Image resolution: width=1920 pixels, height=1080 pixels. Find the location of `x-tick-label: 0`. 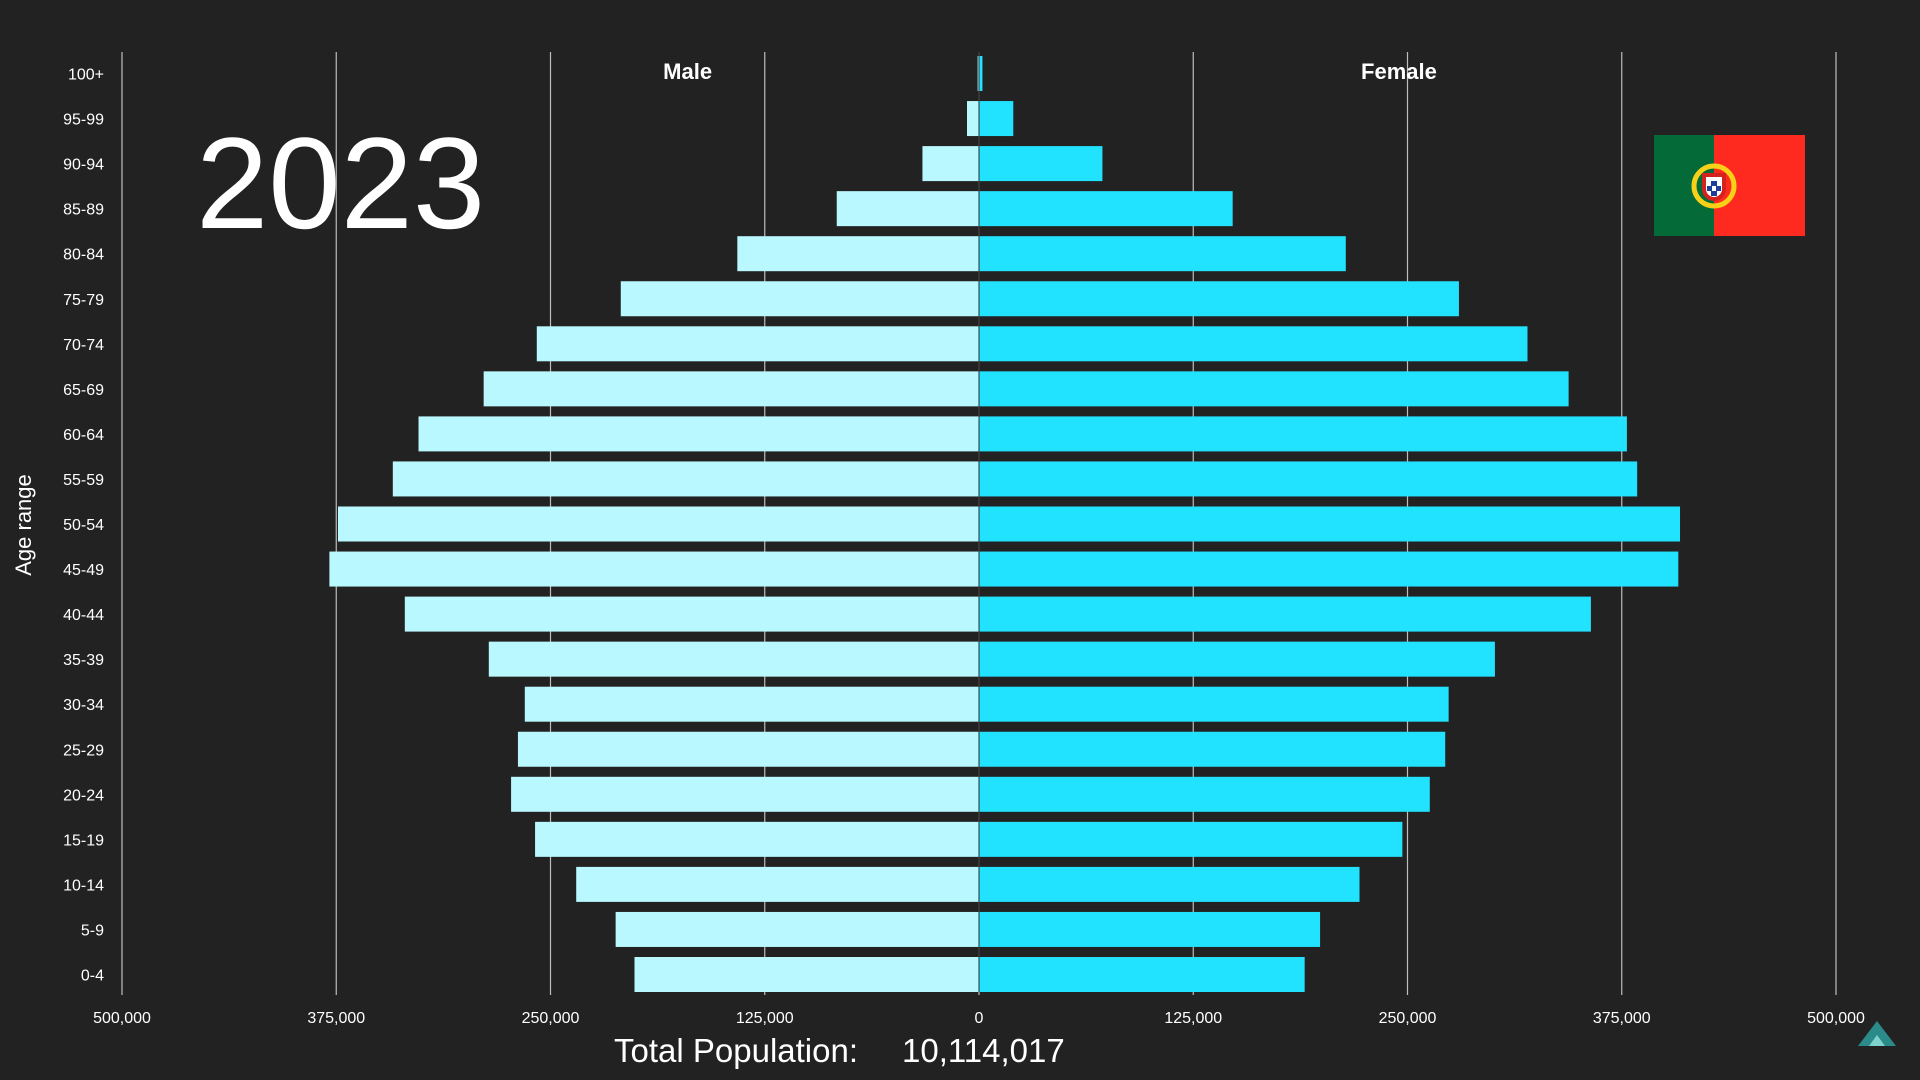

x-tick-label: 0 is located at coordinates (979, 1018).